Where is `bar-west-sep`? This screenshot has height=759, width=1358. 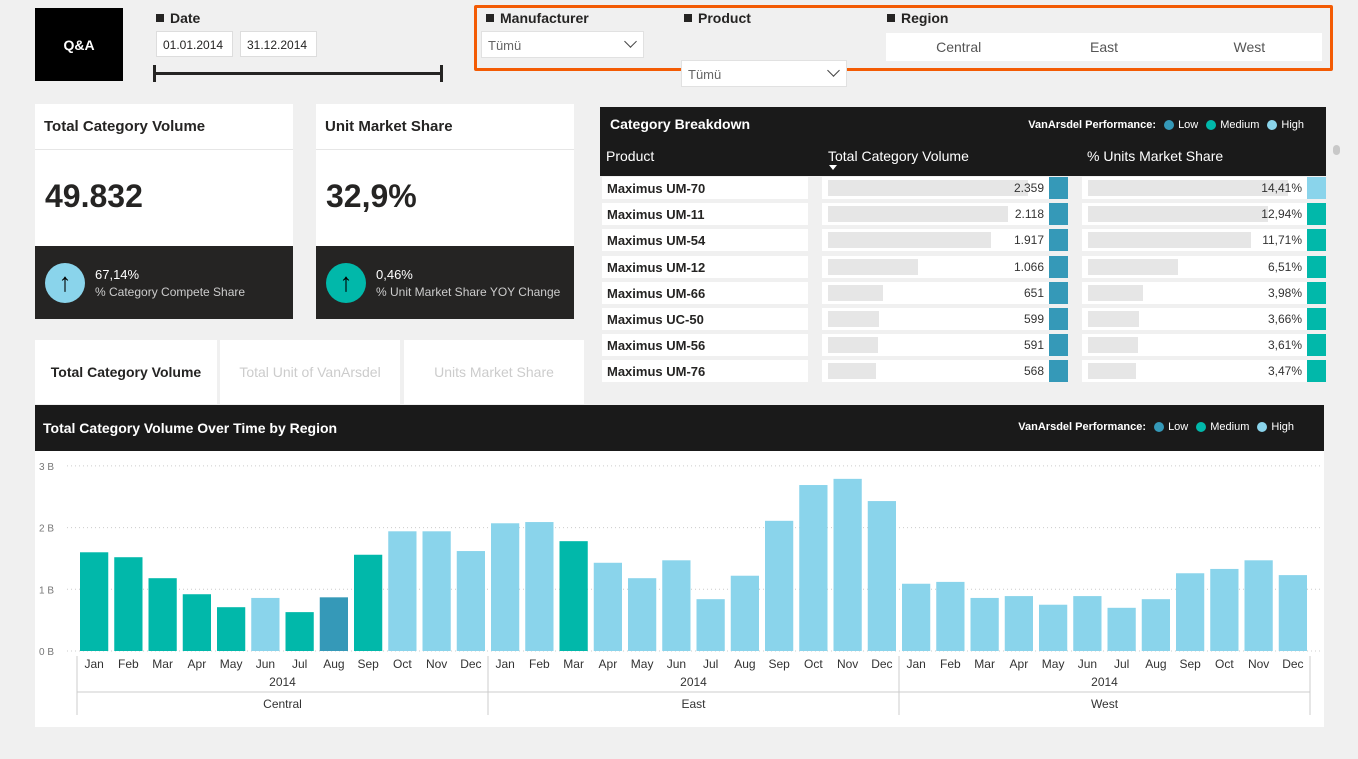 bar-west-sep is located at coordinates (1190, 612).